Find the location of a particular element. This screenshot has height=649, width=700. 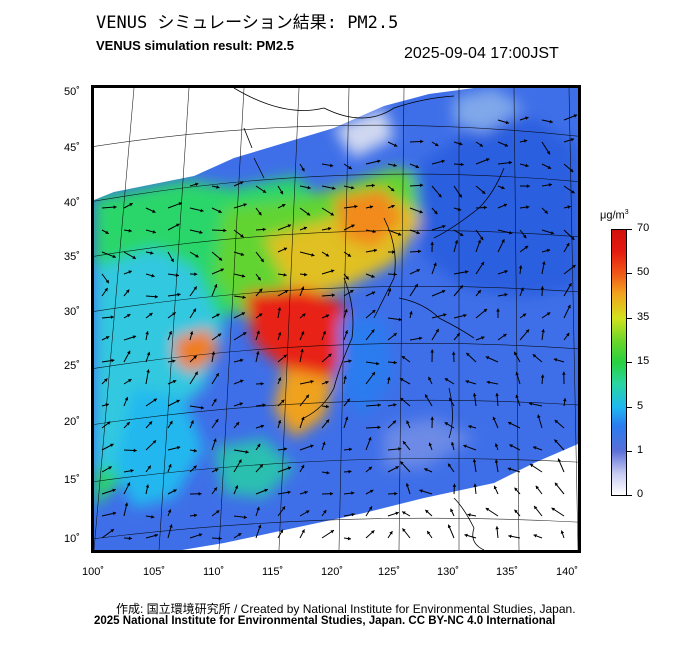

lon-label-115: 115˚ is located at coordinates (273, 572).